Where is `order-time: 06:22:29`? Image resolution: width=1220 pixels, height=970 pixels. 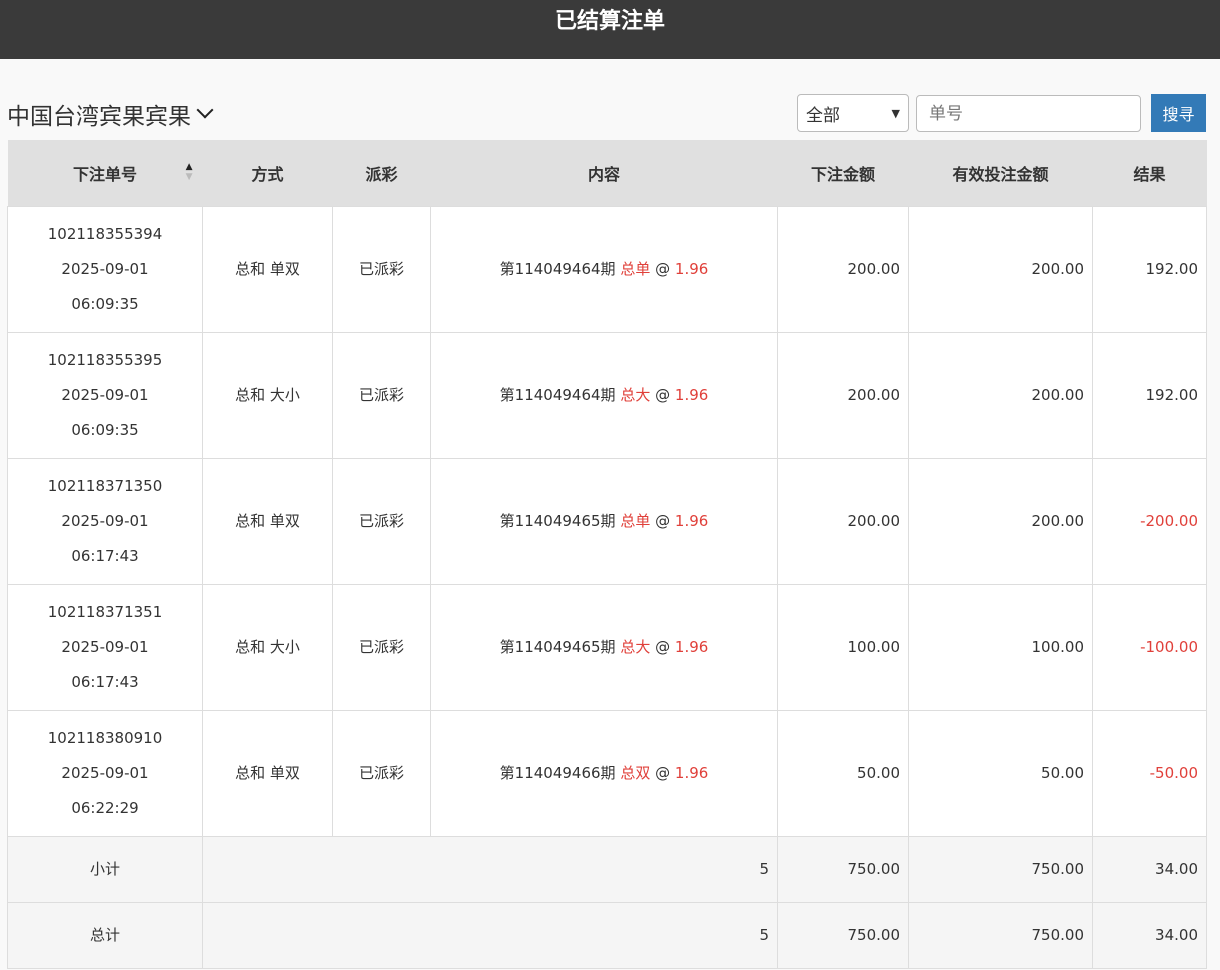
order-time: 06:22:29 is located at coordinates (105, 807).